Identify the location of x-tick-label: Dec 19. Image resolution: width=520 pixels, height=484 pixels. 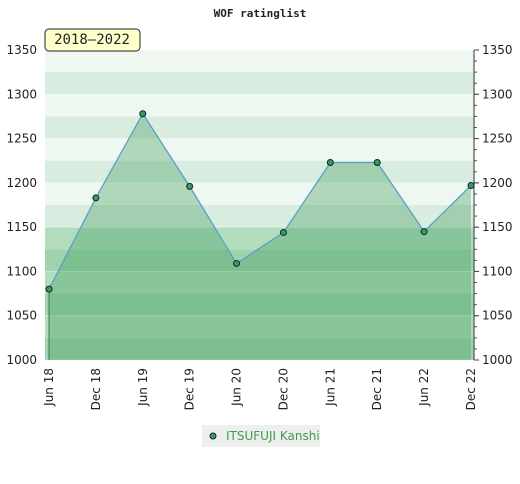
(190, 389).